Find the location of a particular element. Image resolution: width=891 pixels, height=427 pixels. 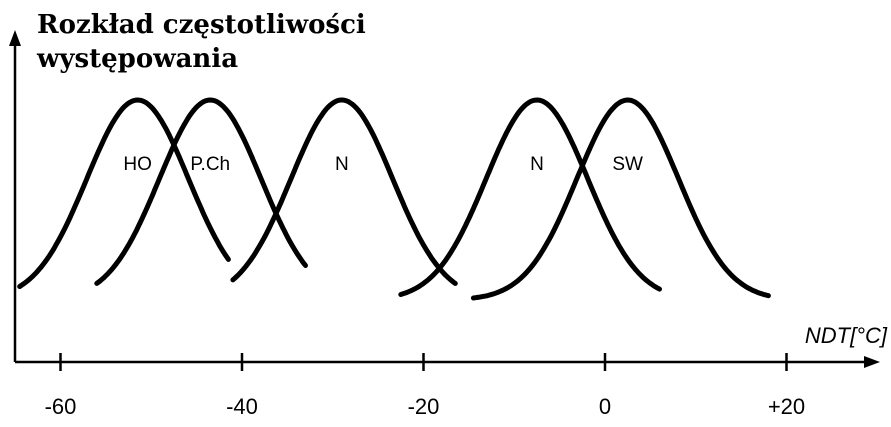

x-tick-label: -20 is located at coordinates (424, 406).